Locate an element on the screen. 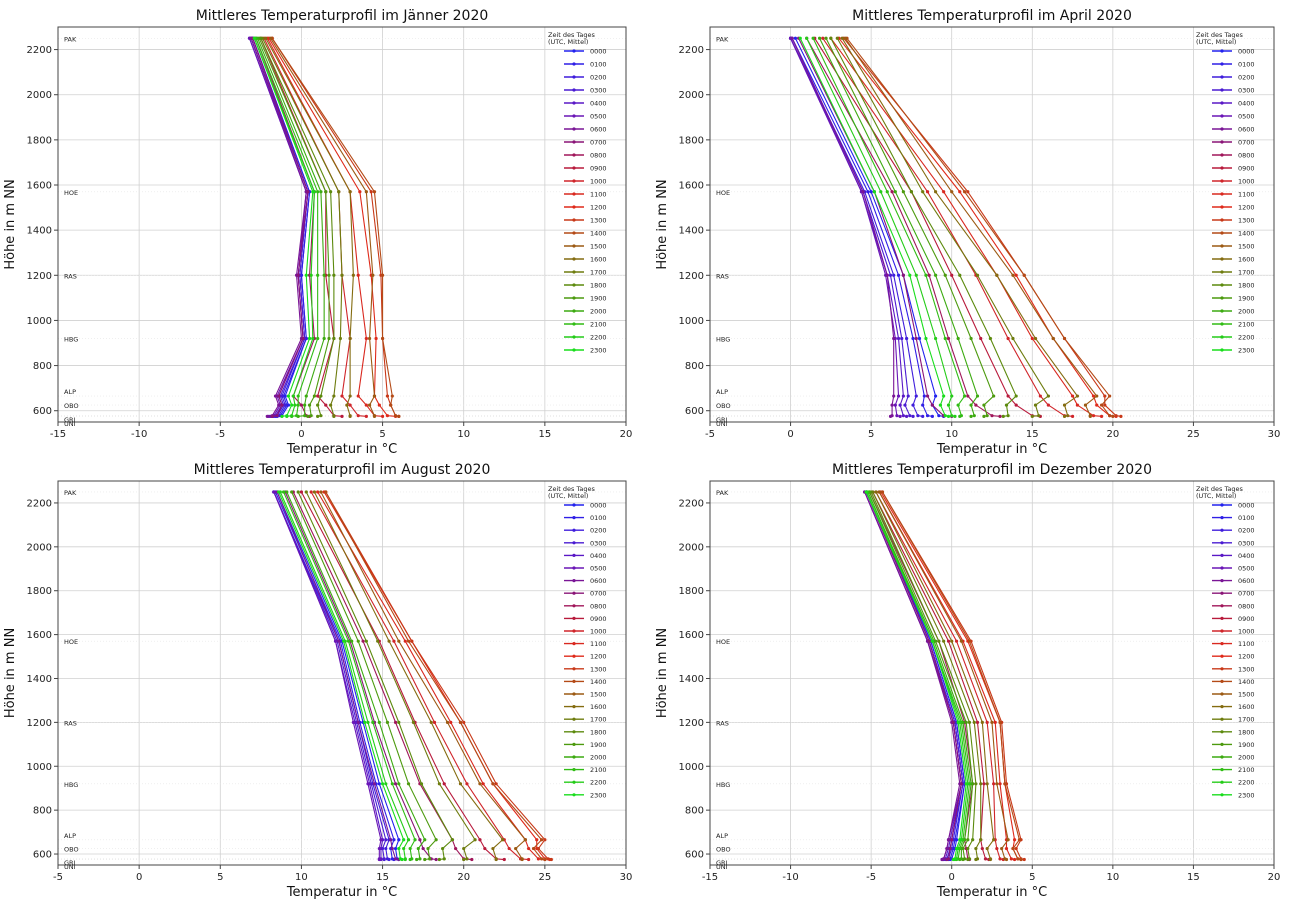 This screenshot has height=911, width=1290. legend-label: 0900 is located at coordinates (1246, 169).